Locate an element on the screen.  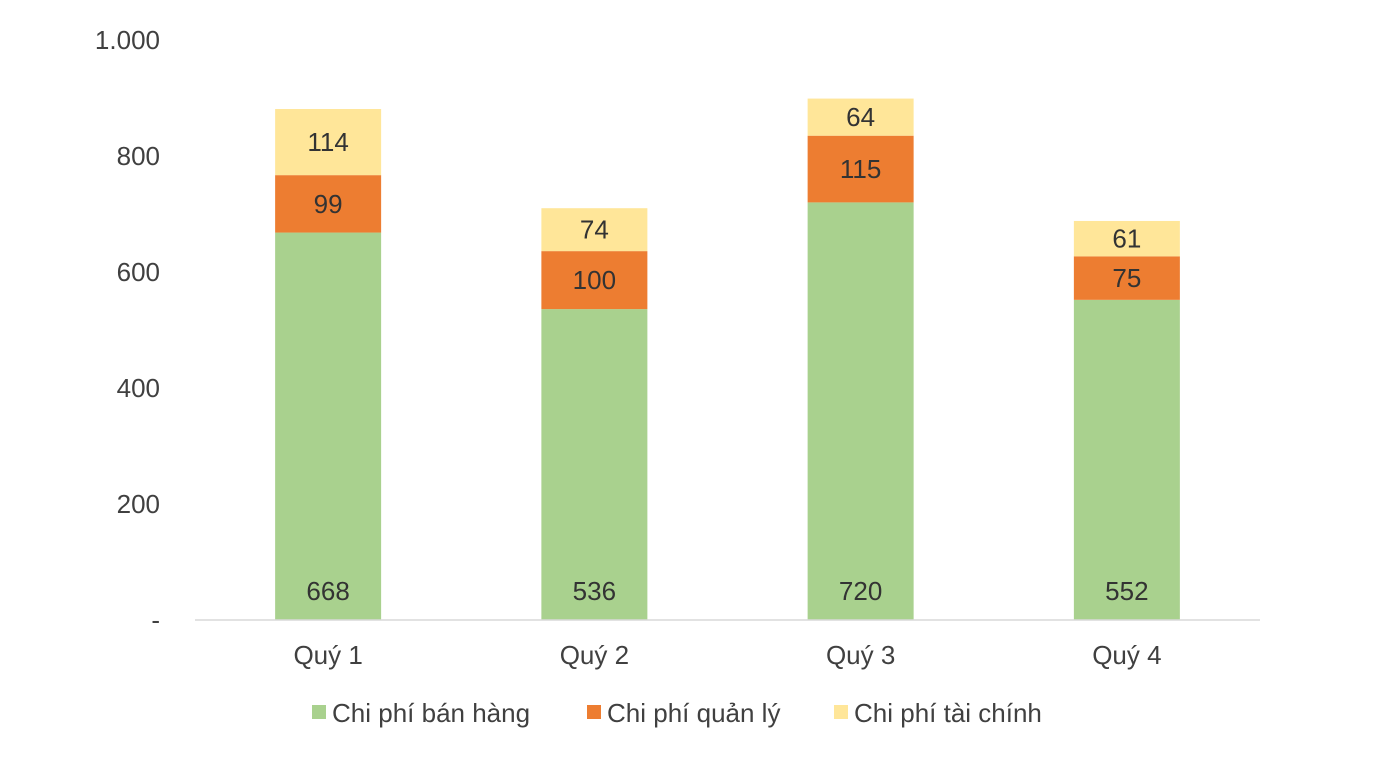
y-tick-label: 200 is located at coordinates (138, 504).